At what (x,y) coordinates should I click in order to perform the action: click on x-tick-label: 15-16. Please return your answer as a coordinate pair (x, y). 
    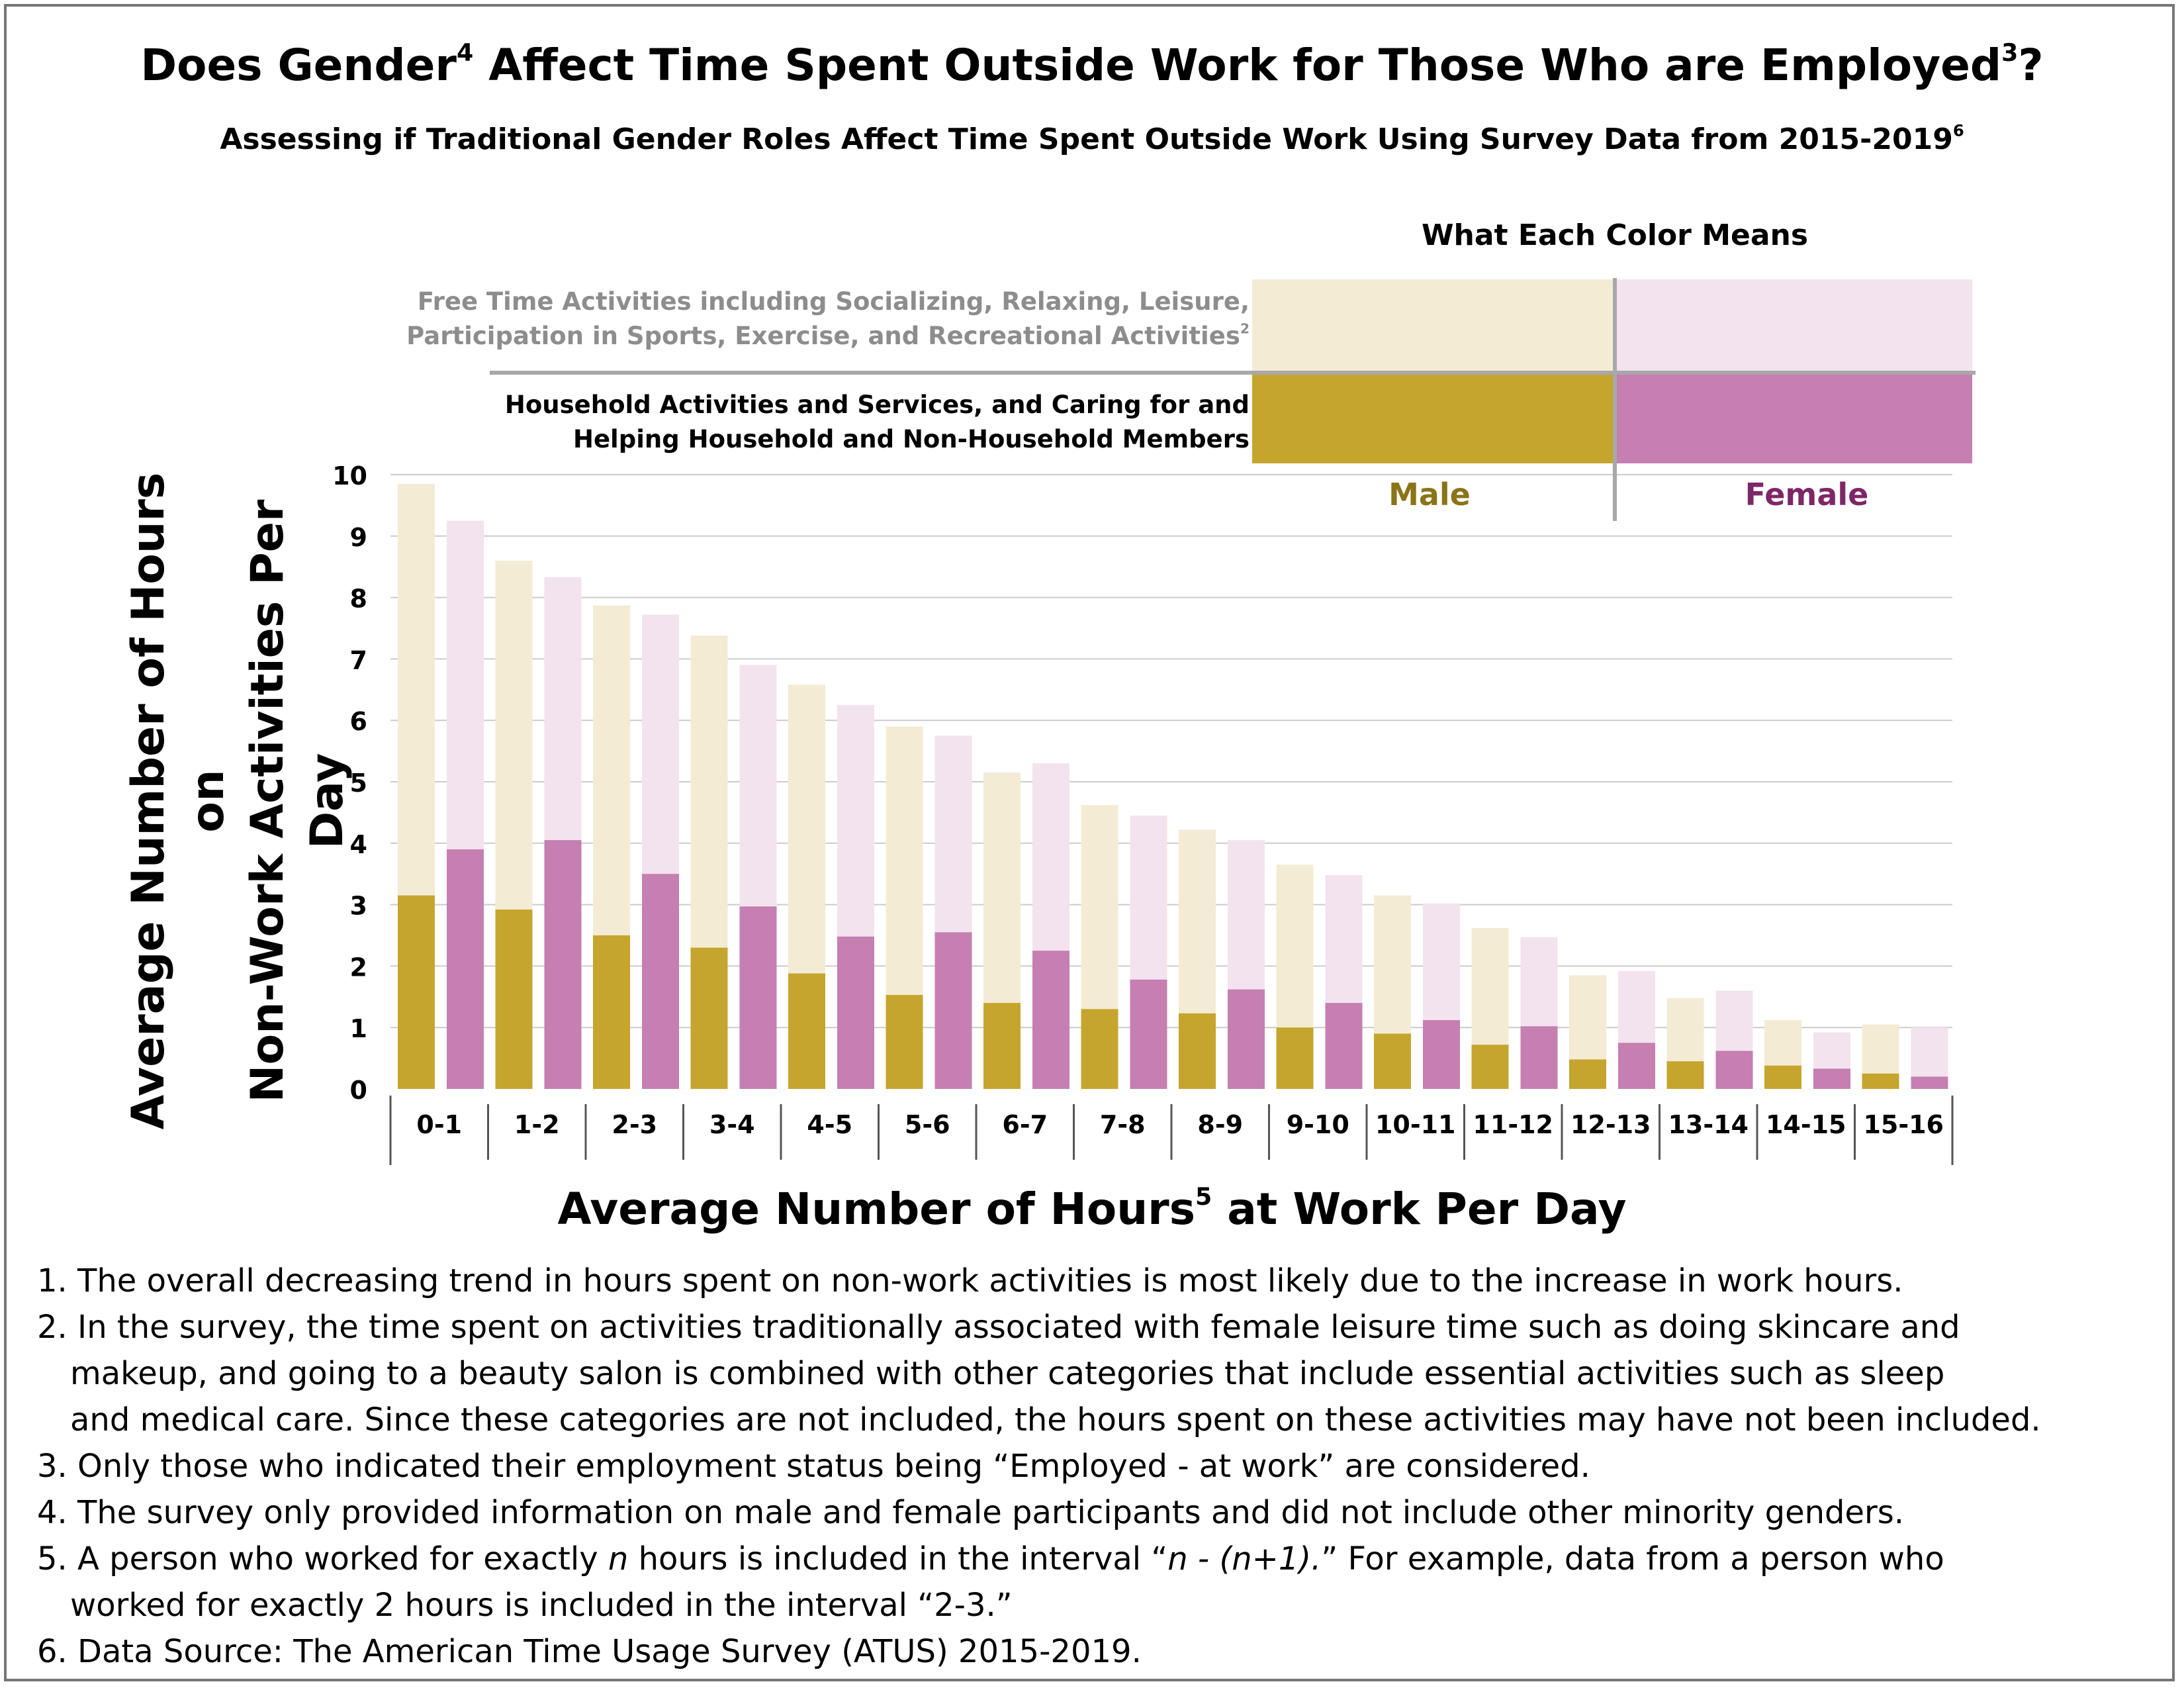
    Looking at the image, I should click on (1903, 1124).